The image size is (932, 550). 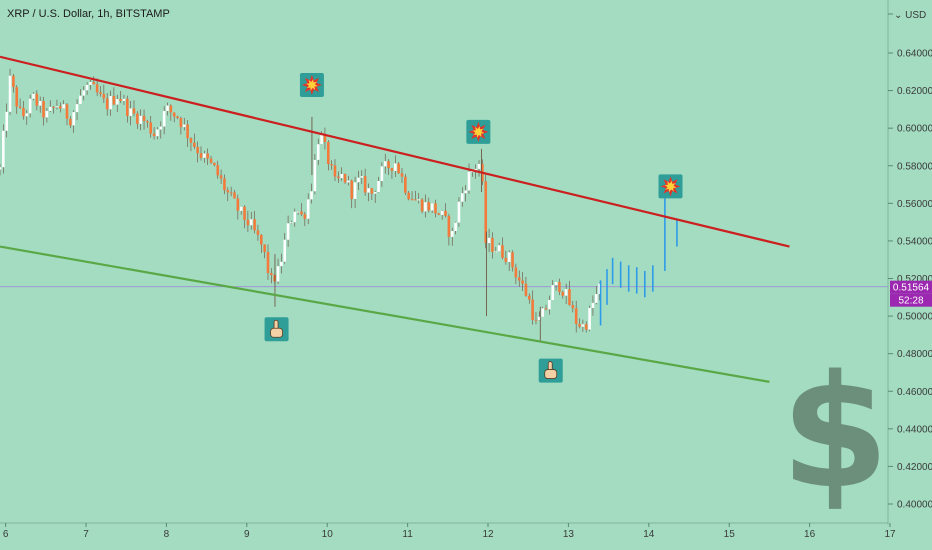 What do you see at coordinates (86, 534) in the screenshot?
I see `time-tick-label: 7` at bounding box center [86, 534].